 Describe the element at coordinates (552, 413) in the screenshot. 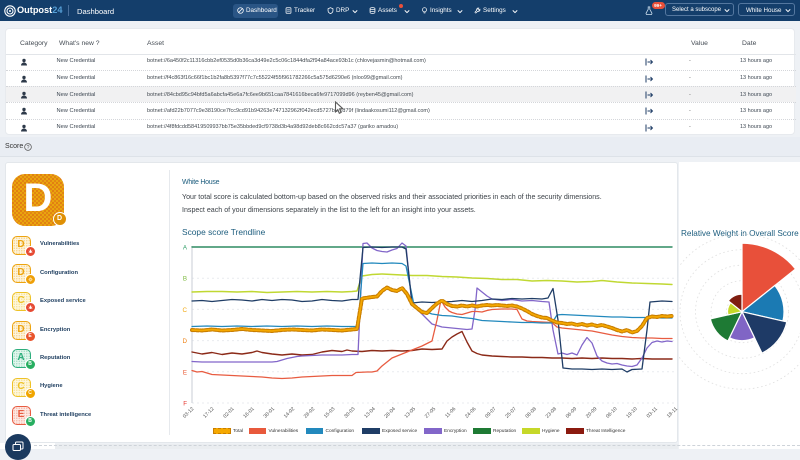

I see `svg-text: 23-08` at that location.